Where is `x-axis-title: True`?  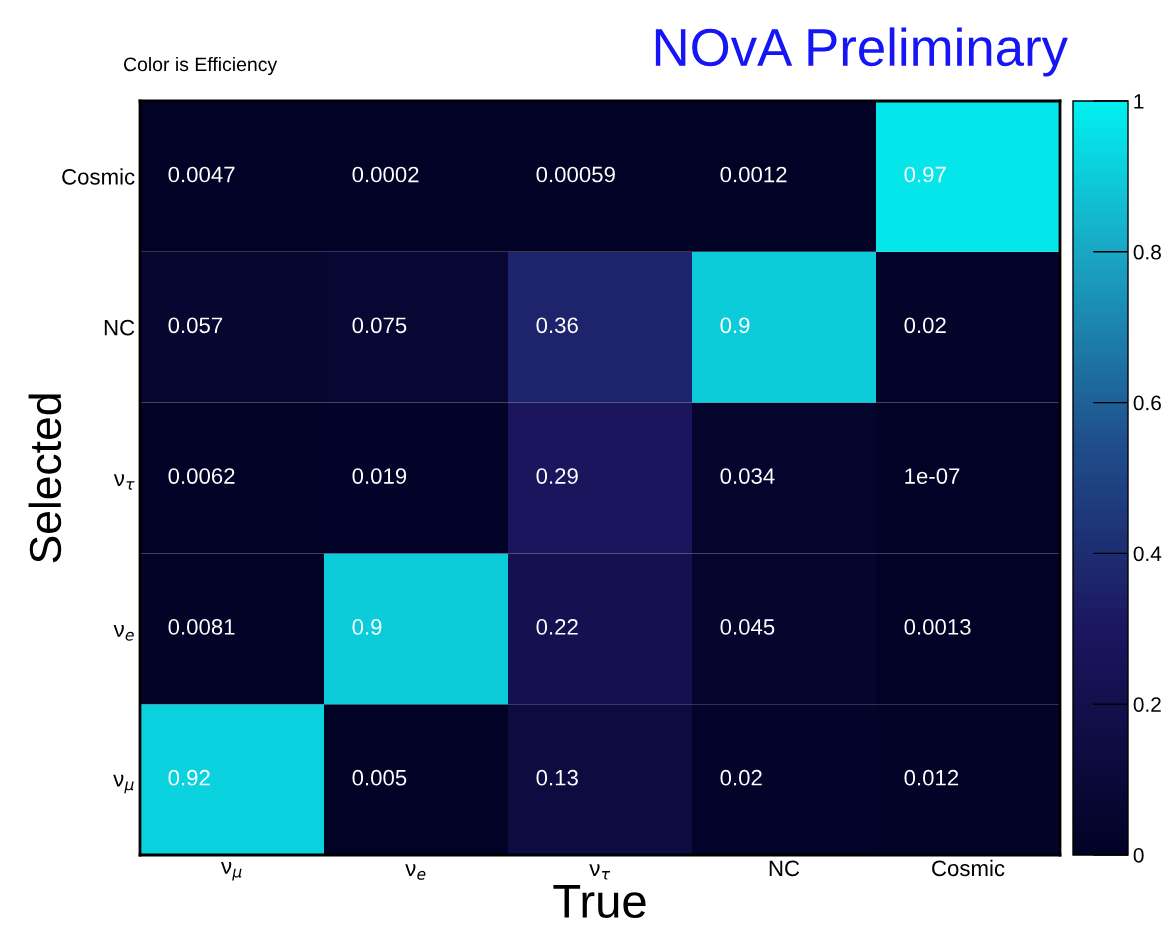 x-axis-title: True is located at coordinates (599, 902).